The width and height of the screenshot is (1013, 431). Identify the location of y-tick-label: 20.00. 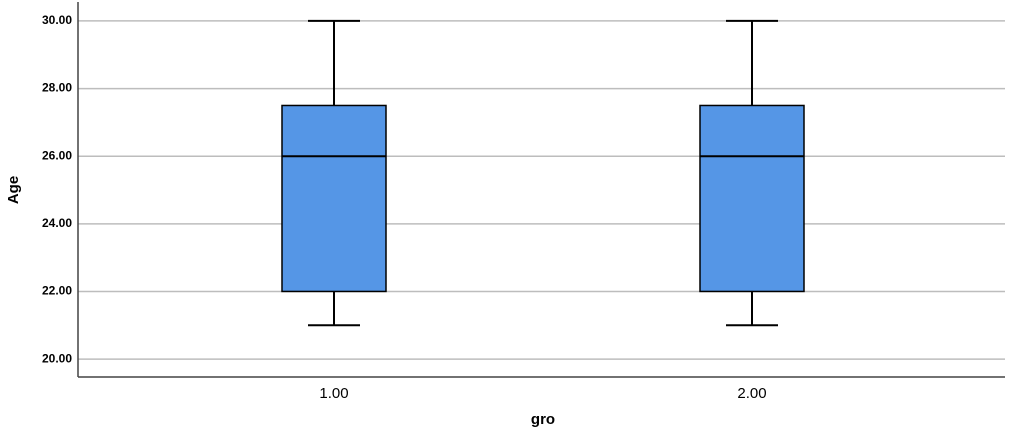
(57, 358).